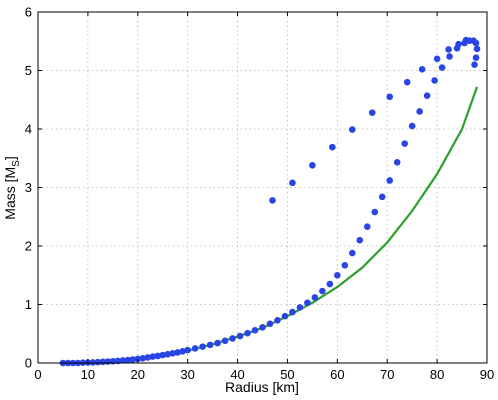 The image size is (498, 400). I want to click on x-axis-title: Radius [km], so click(262, 387).